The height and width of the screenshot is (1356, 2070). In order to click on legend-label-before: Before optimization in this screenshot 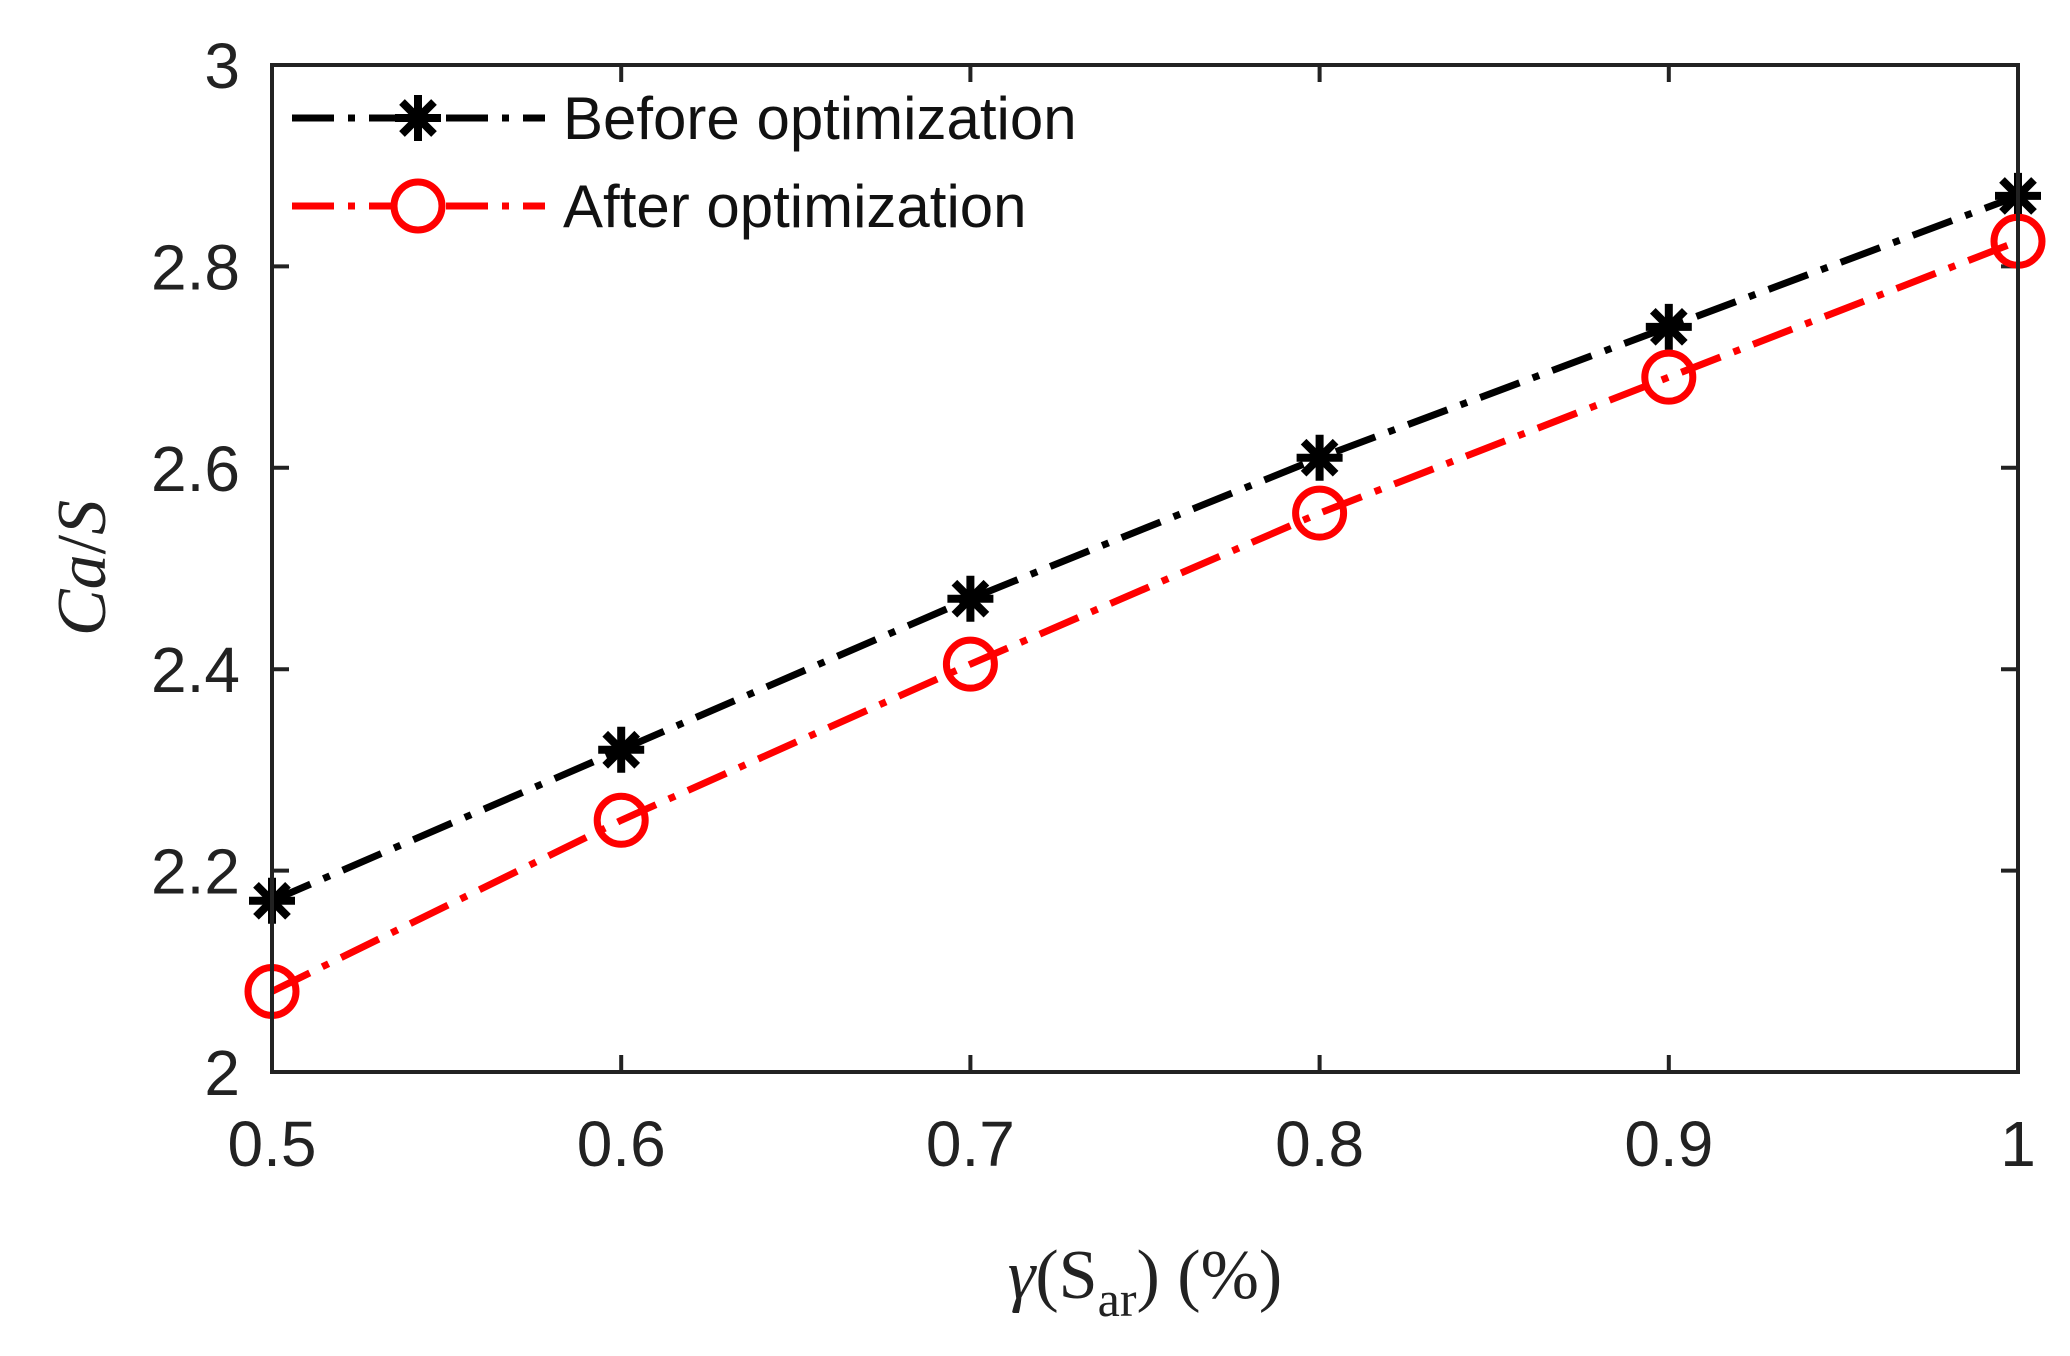, I will do `click(820, 118)`.